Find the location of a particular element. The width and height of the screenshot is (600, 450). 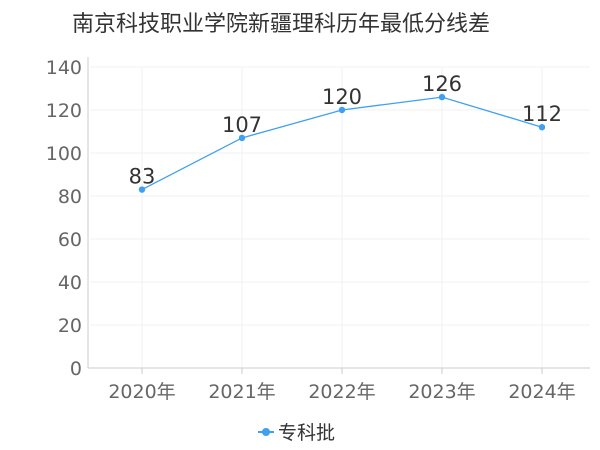

x-tick-label: 2023年 is located at coordinates (441, 392).